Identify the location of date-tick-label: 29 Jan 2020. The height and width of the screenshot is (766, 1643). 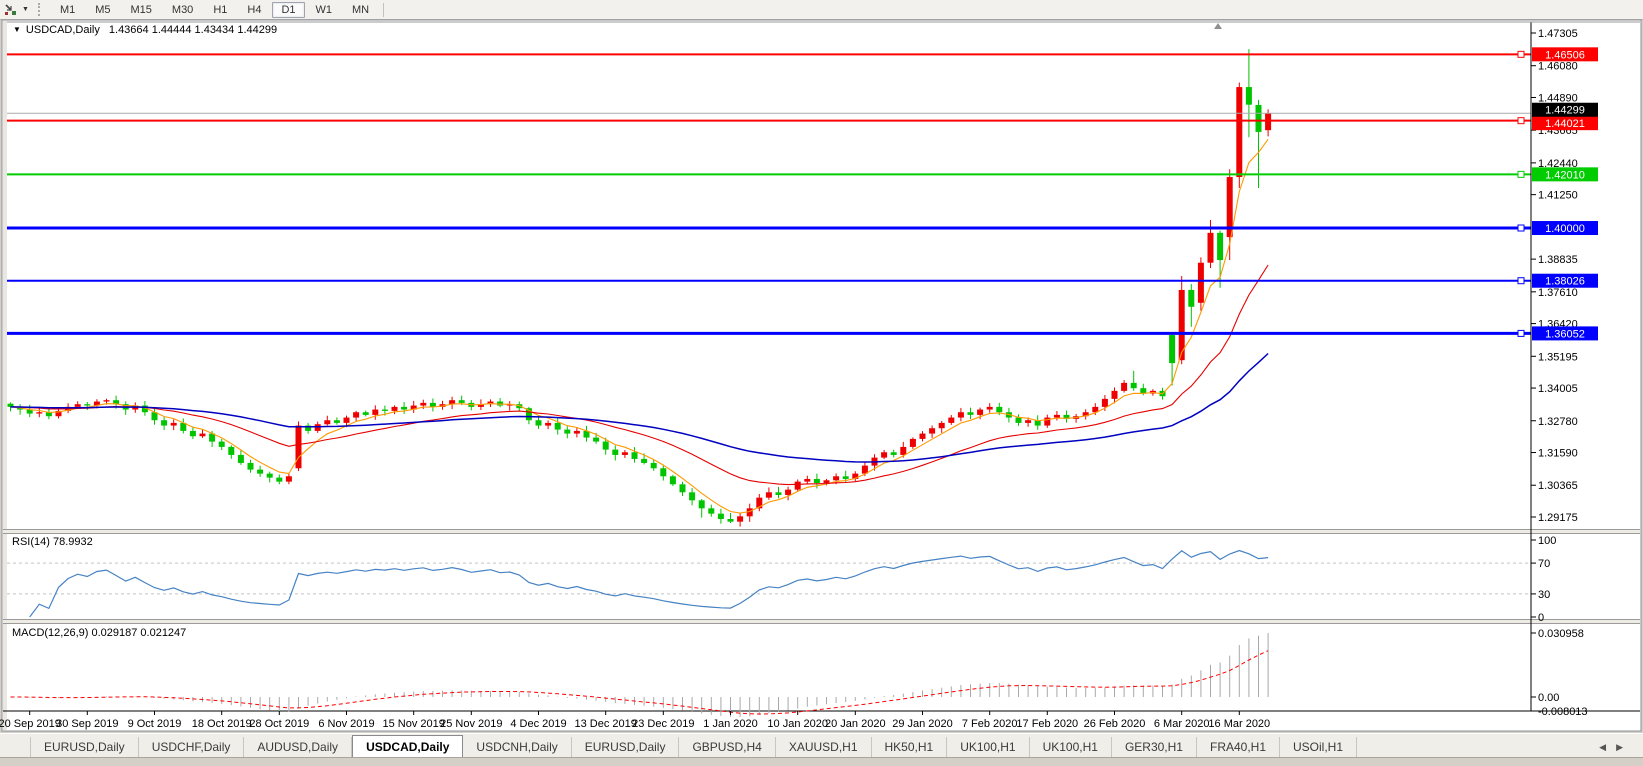
(922, 724).